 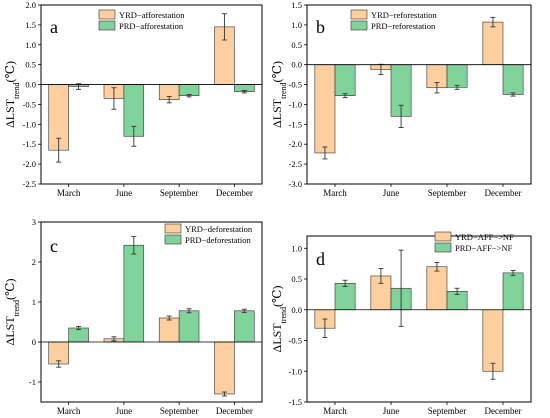 What do you see at coordinates (403, 26) in the screenshot?
I see `legend-label: PRD−reforestation` at bounding box center [403, 26].